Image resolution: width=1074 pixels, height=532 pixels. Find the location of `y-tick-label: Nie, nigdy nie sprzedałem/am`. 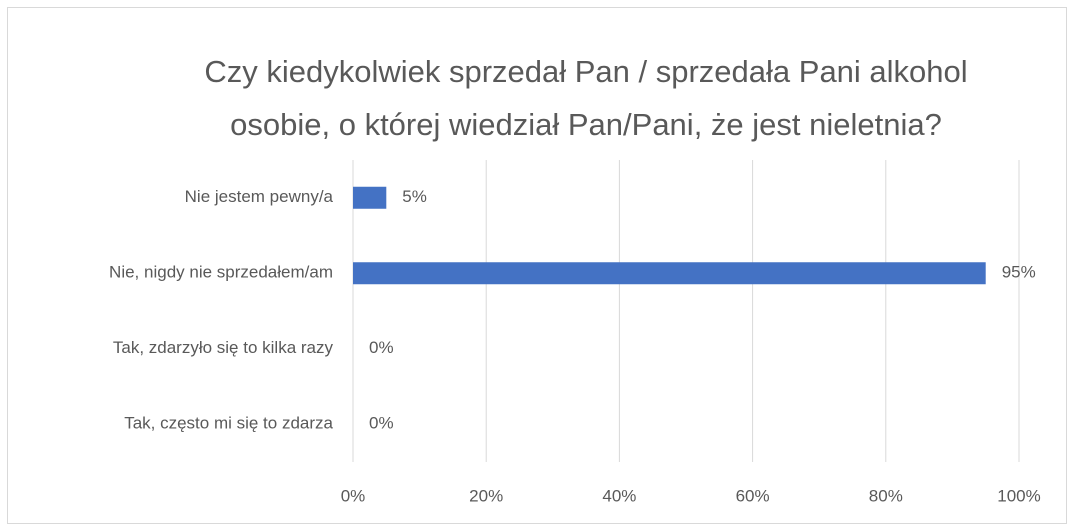

y-tick-label: Nie, nigdy nie sprzedałem/am is located at coordinates (221, 272).